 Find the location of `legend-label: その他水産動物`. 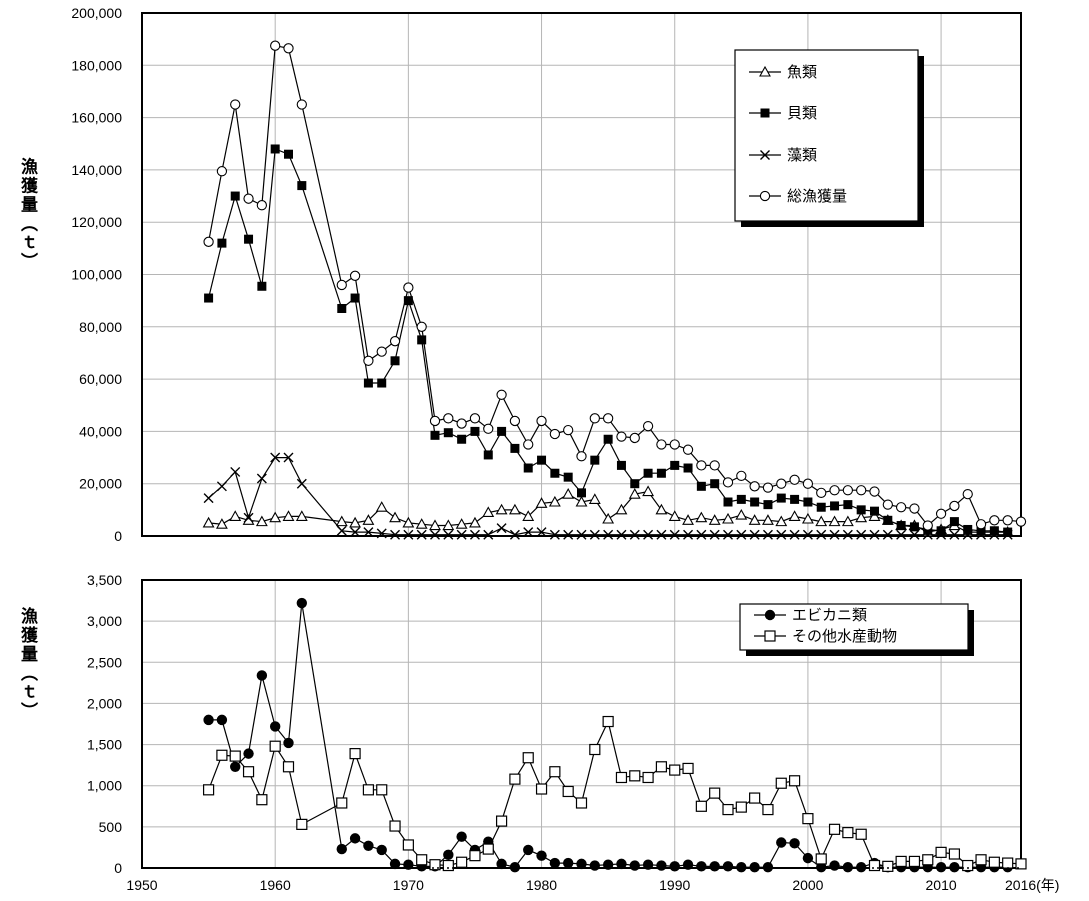

legend-label: その他水産動物 is located at coordinates (844, 636).